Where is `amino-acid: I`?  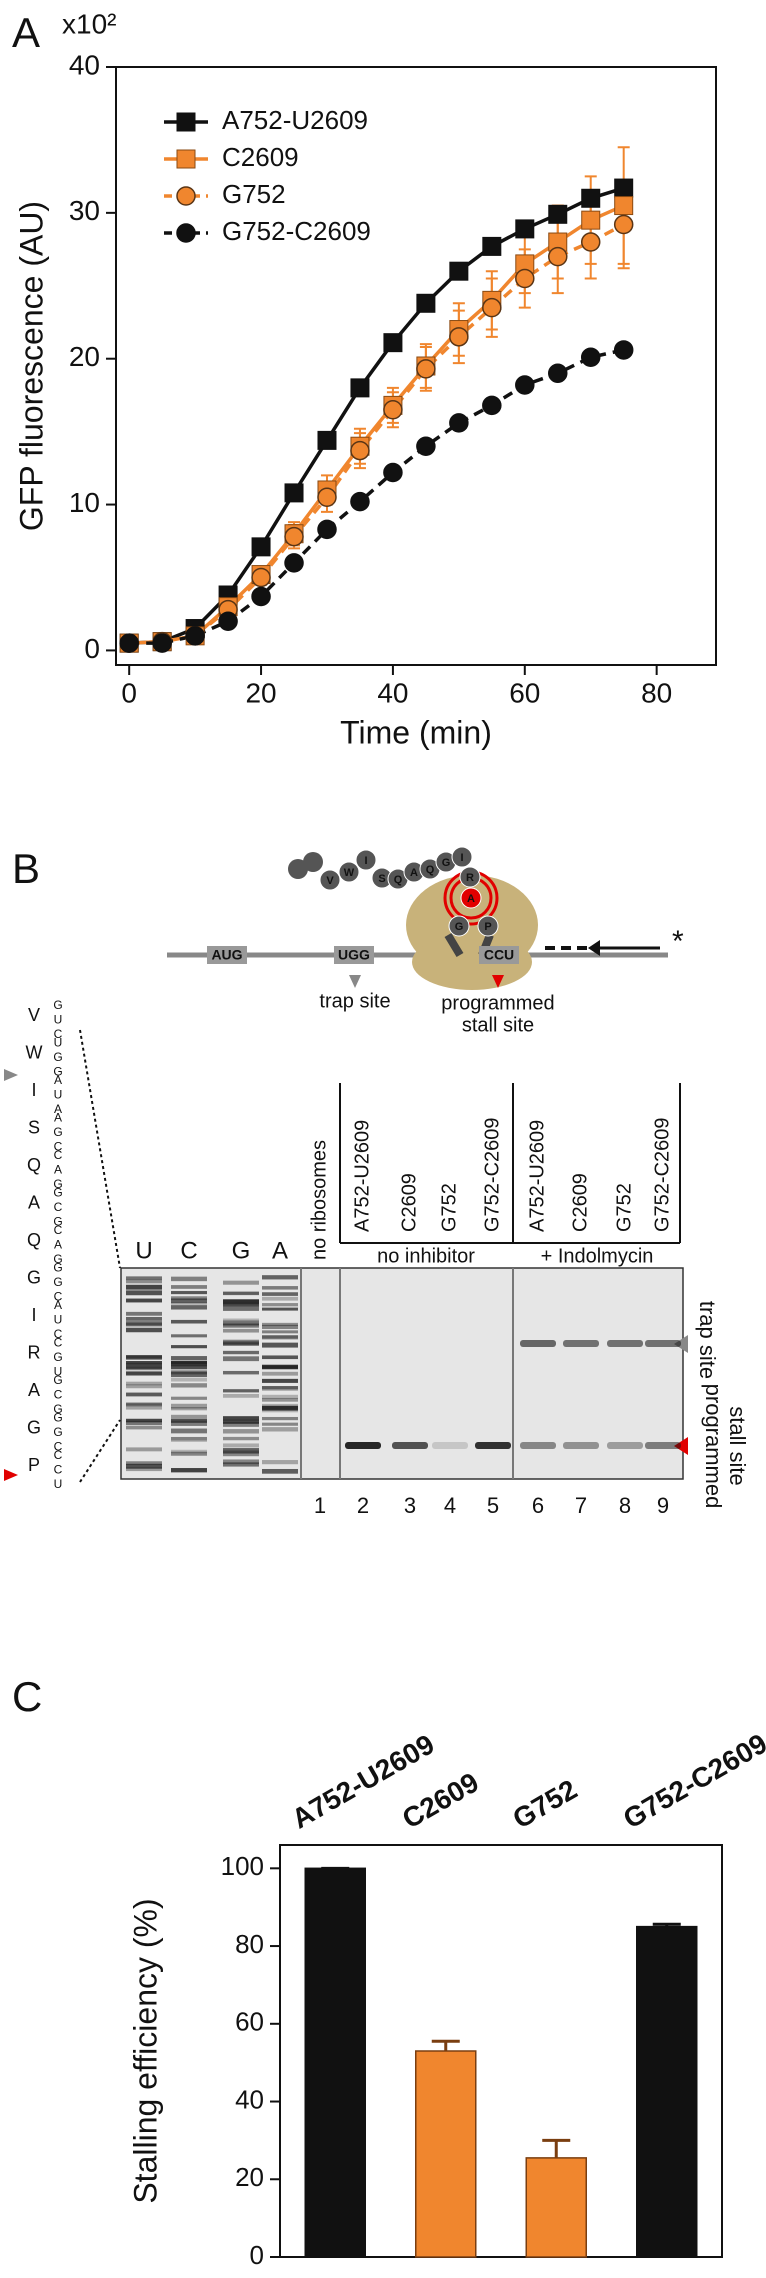 amino-acid: I is located at coordinates (33, 1090).